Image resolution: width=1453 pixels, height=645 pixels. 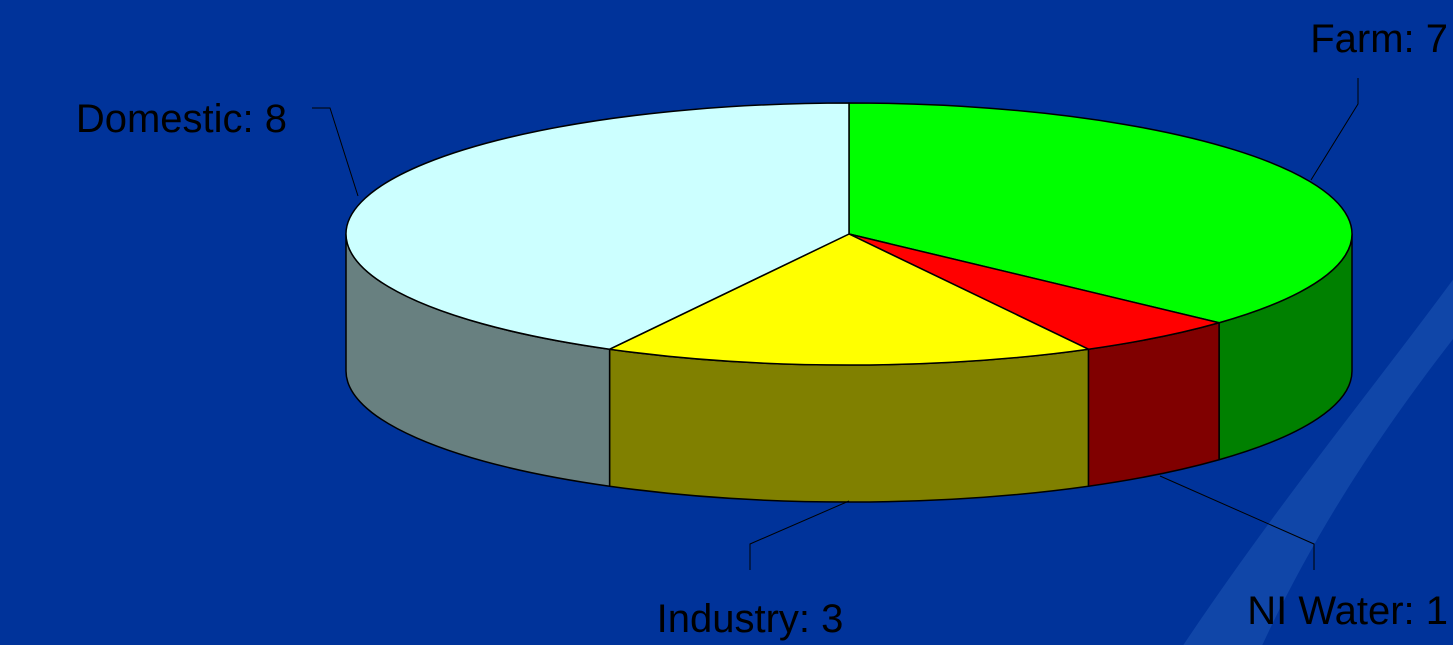 I want to click on pie-slice-domestic, so click(x=597, y=226).